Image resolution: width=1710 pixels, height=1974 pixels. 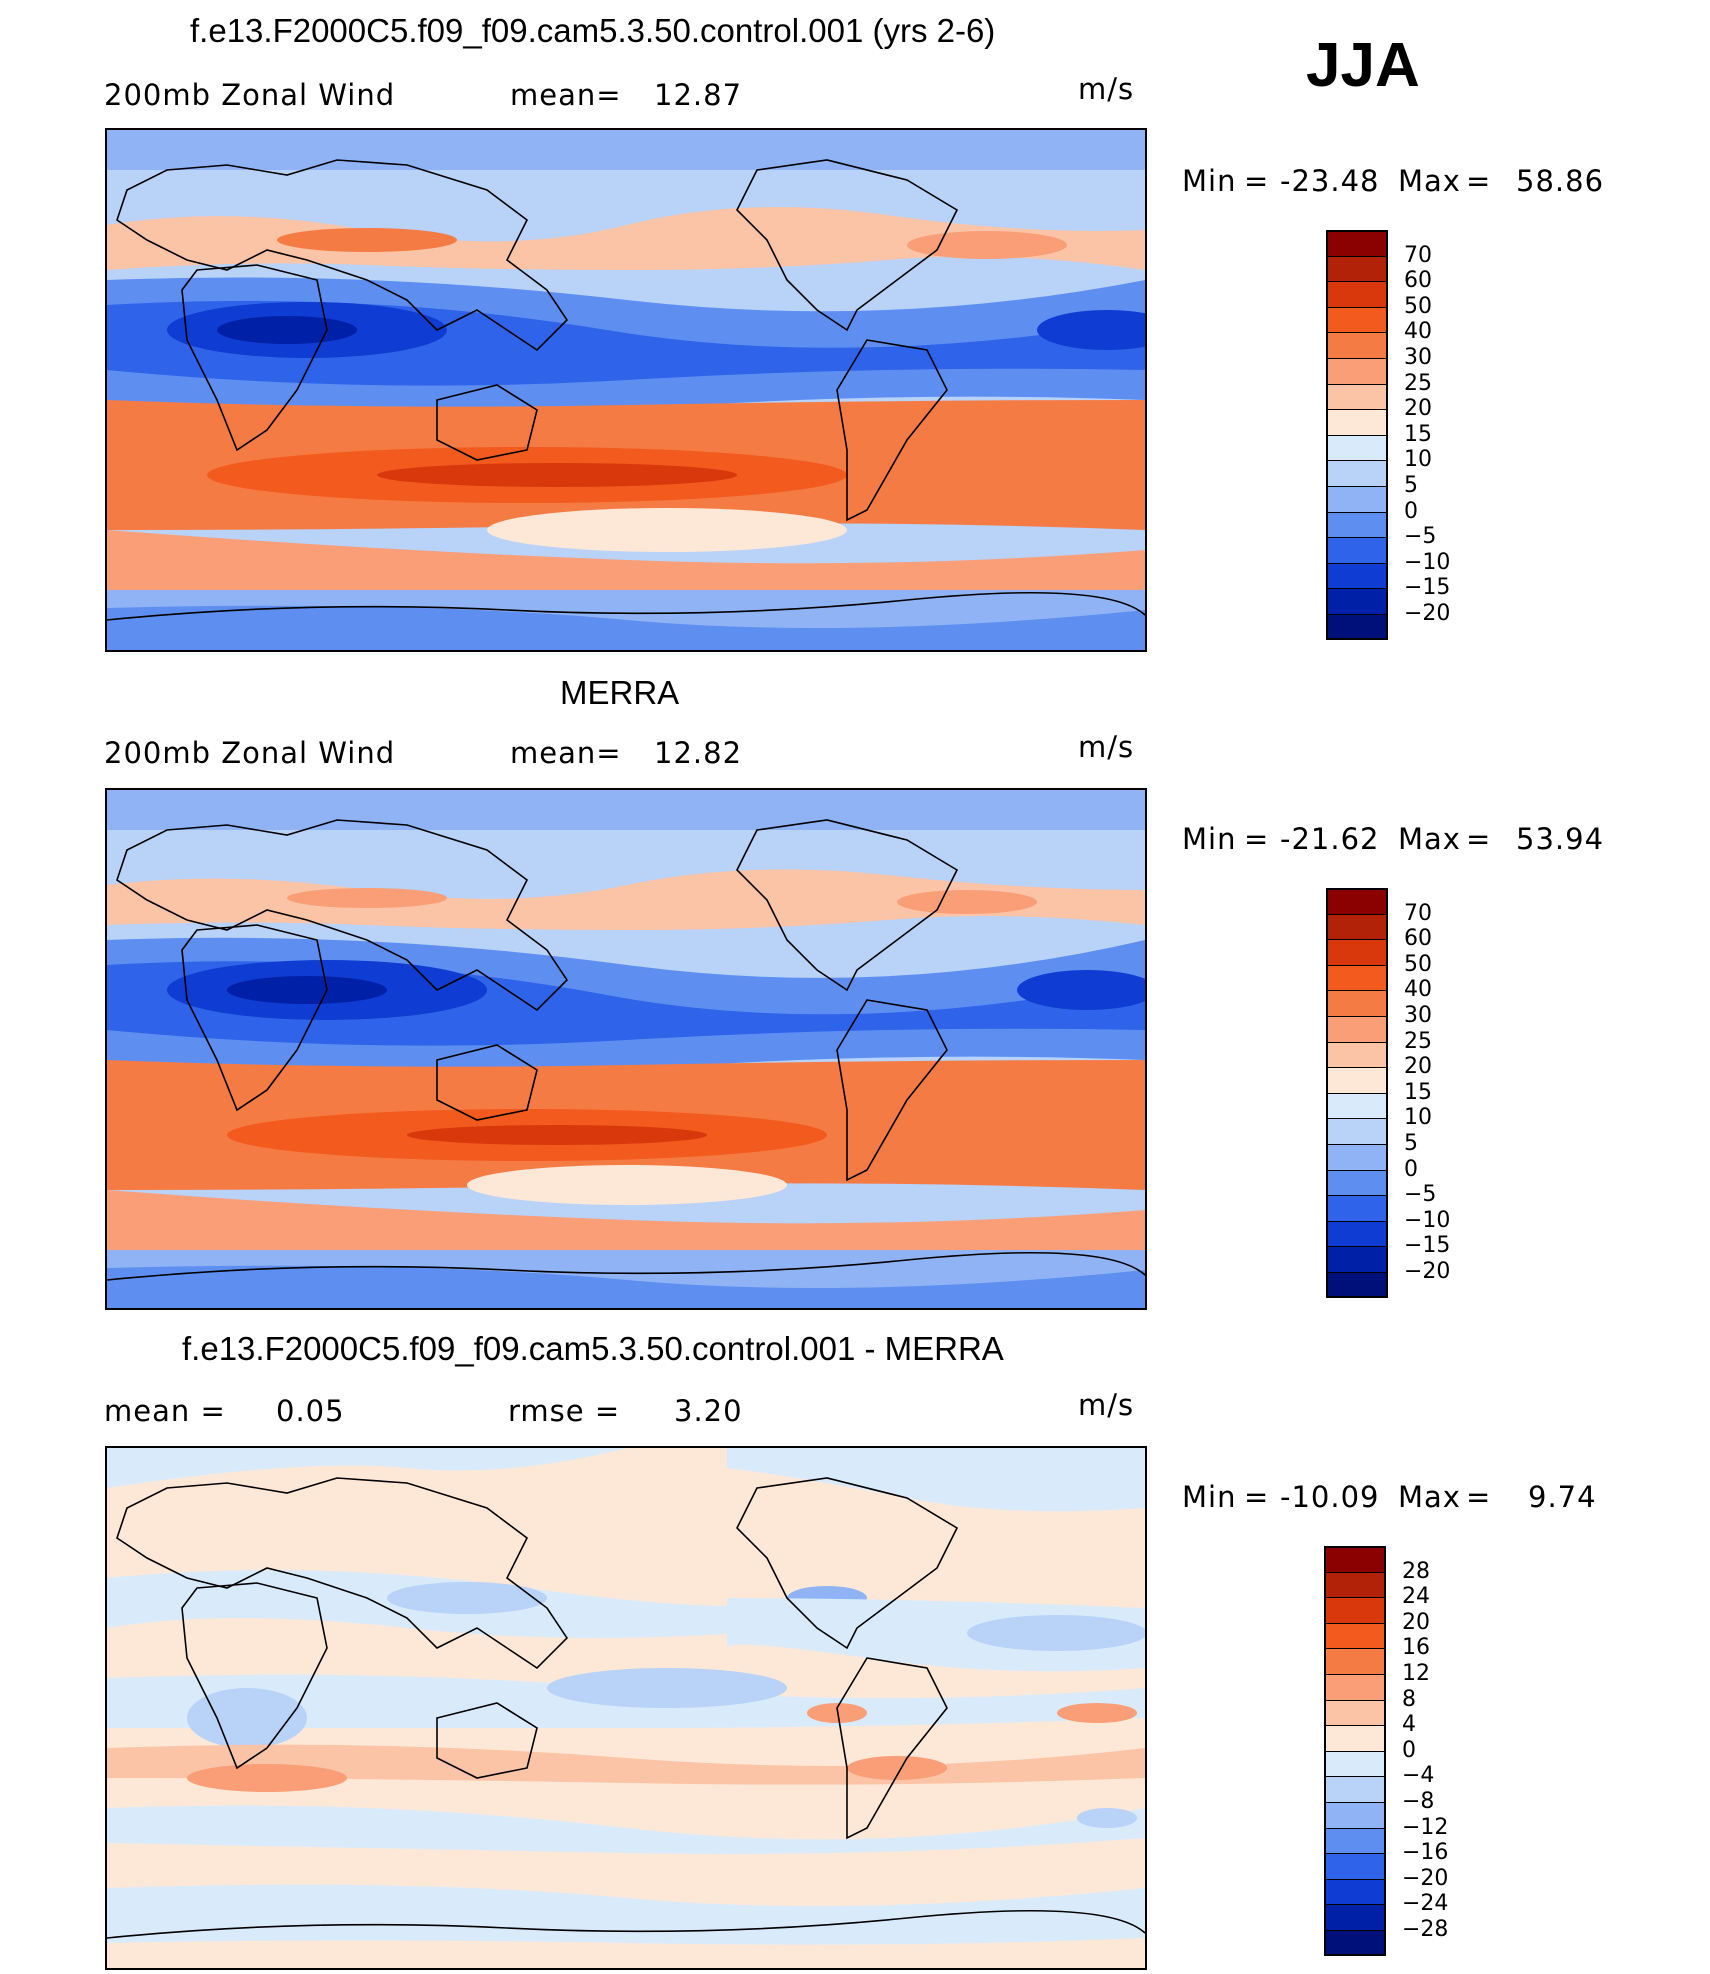 I want to click on panel-3-australia-outline, so click(x=487, y=1740).